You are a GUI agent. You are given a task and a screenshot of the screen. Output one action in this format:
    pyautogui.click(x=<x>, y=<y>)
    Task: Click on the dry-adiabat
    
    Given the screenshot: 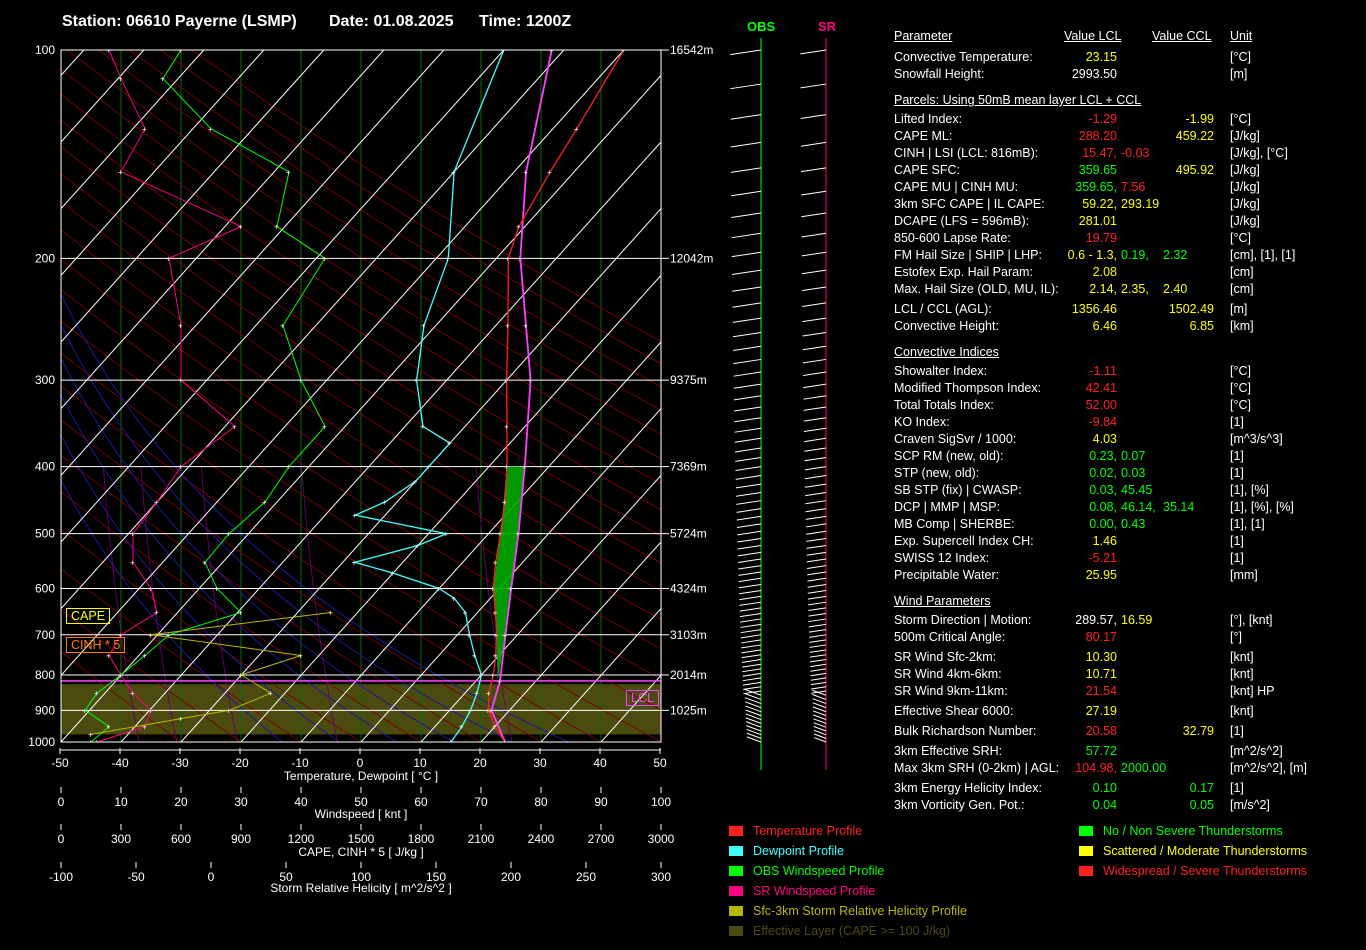 What is the action you would take?
    pyautogui.click(x=151, y=675)
    